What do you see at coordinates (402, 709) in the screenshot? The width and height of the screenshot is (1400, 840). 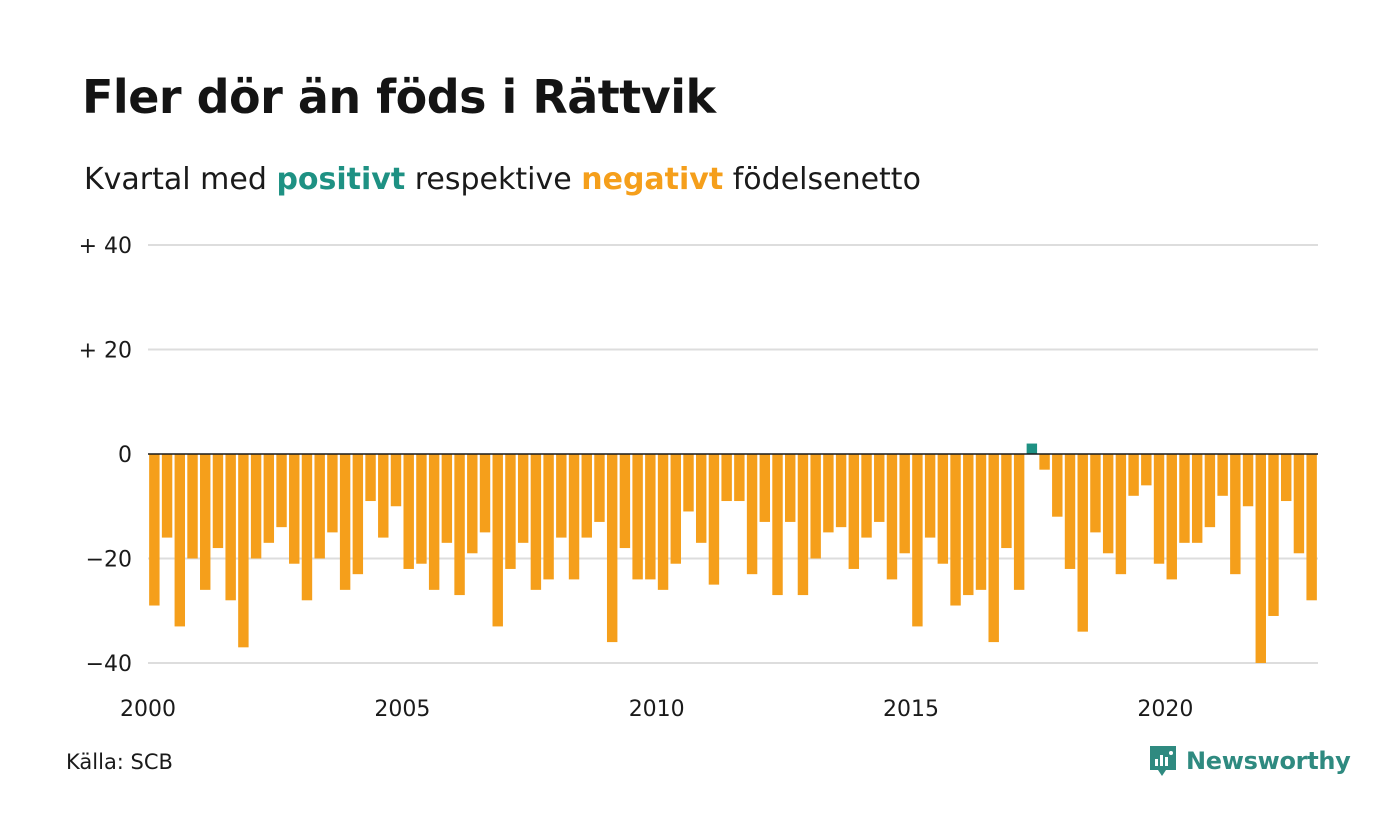 I see `x-tick-label: 2005` at bounding box center [402, 709].